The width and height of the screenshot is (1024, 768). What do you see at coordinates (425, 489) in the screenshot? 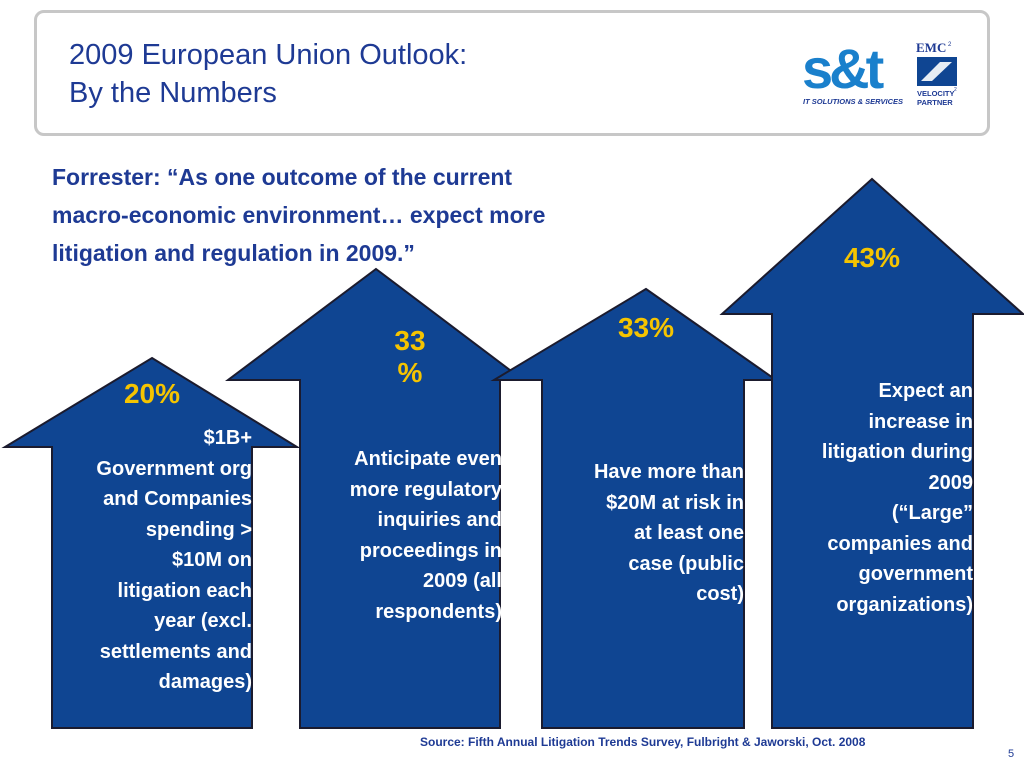
I see `arrow-2-desc-line: more regulatory` at bounding box center [425, 489].